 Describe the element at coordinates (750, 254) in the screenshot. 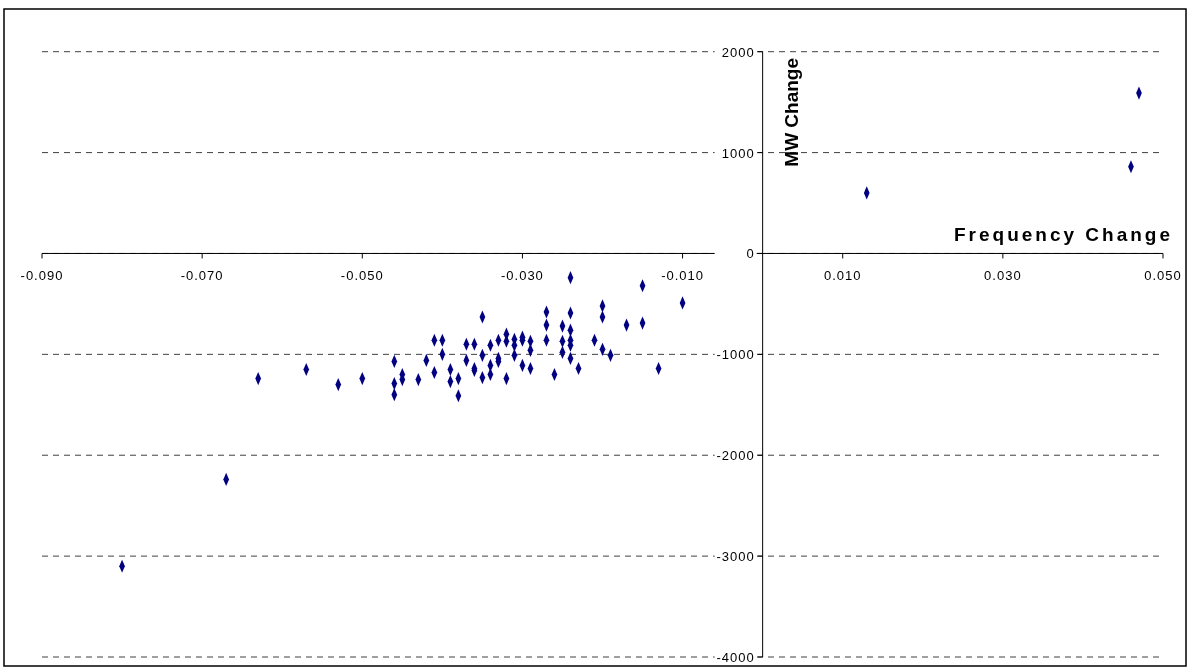

I see `y-tick-label: 0` at that location.